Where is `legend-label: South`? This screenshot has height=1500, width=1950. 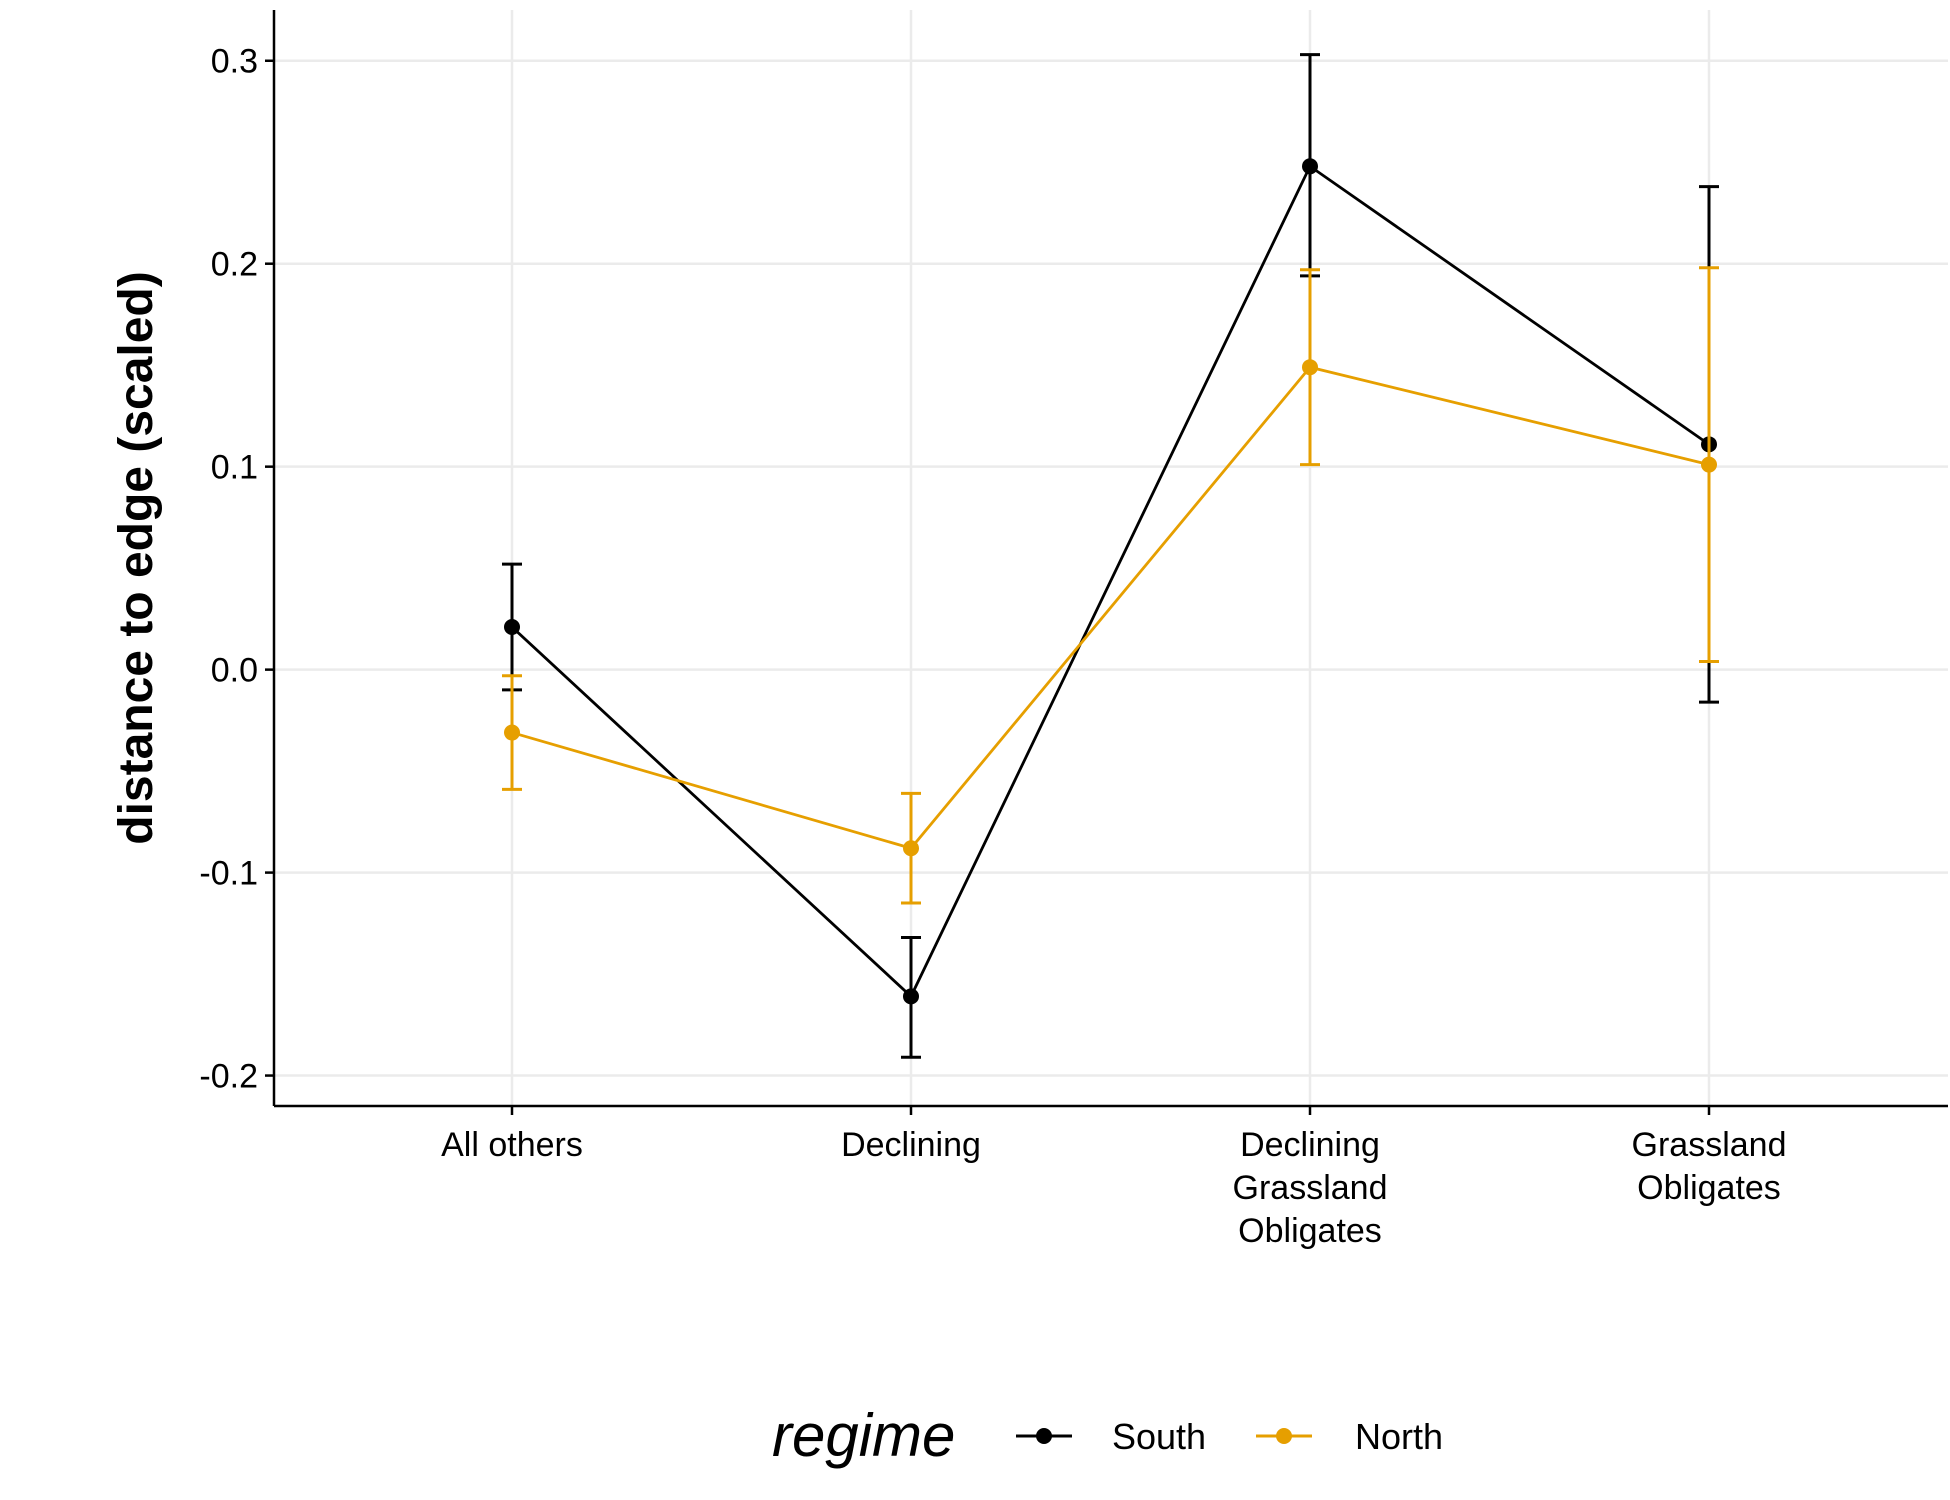 legend-label: South is located at coordinates (1159, 1436).